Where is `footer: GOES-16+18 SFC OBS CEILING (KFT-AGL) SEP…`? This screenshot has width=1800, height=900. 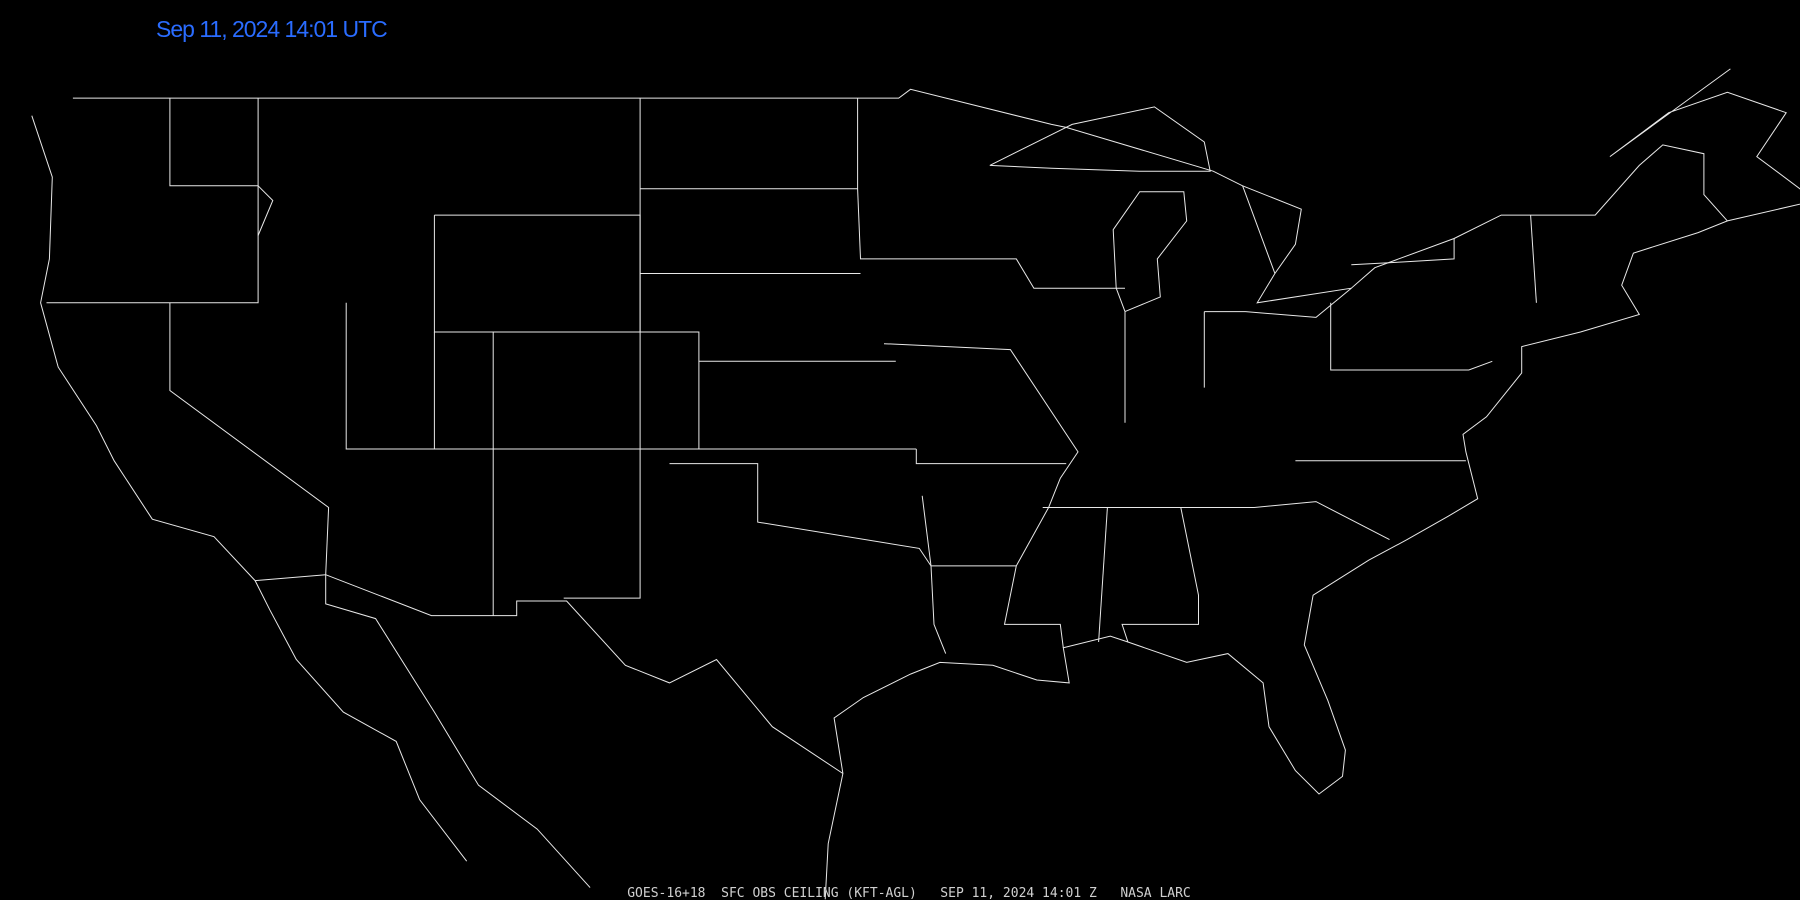 footer: GOES-16+18 SFC OBS CEILING (KFT-AGL) SEP… is located at coordinates (909, 893).